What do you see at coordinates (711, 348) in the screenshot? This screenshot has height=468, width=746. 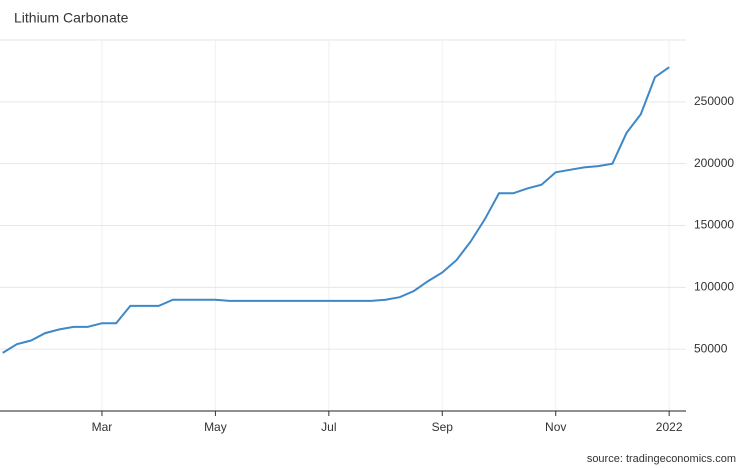 I see `y-tick-label: 50000` at bounding box center [711, 348].